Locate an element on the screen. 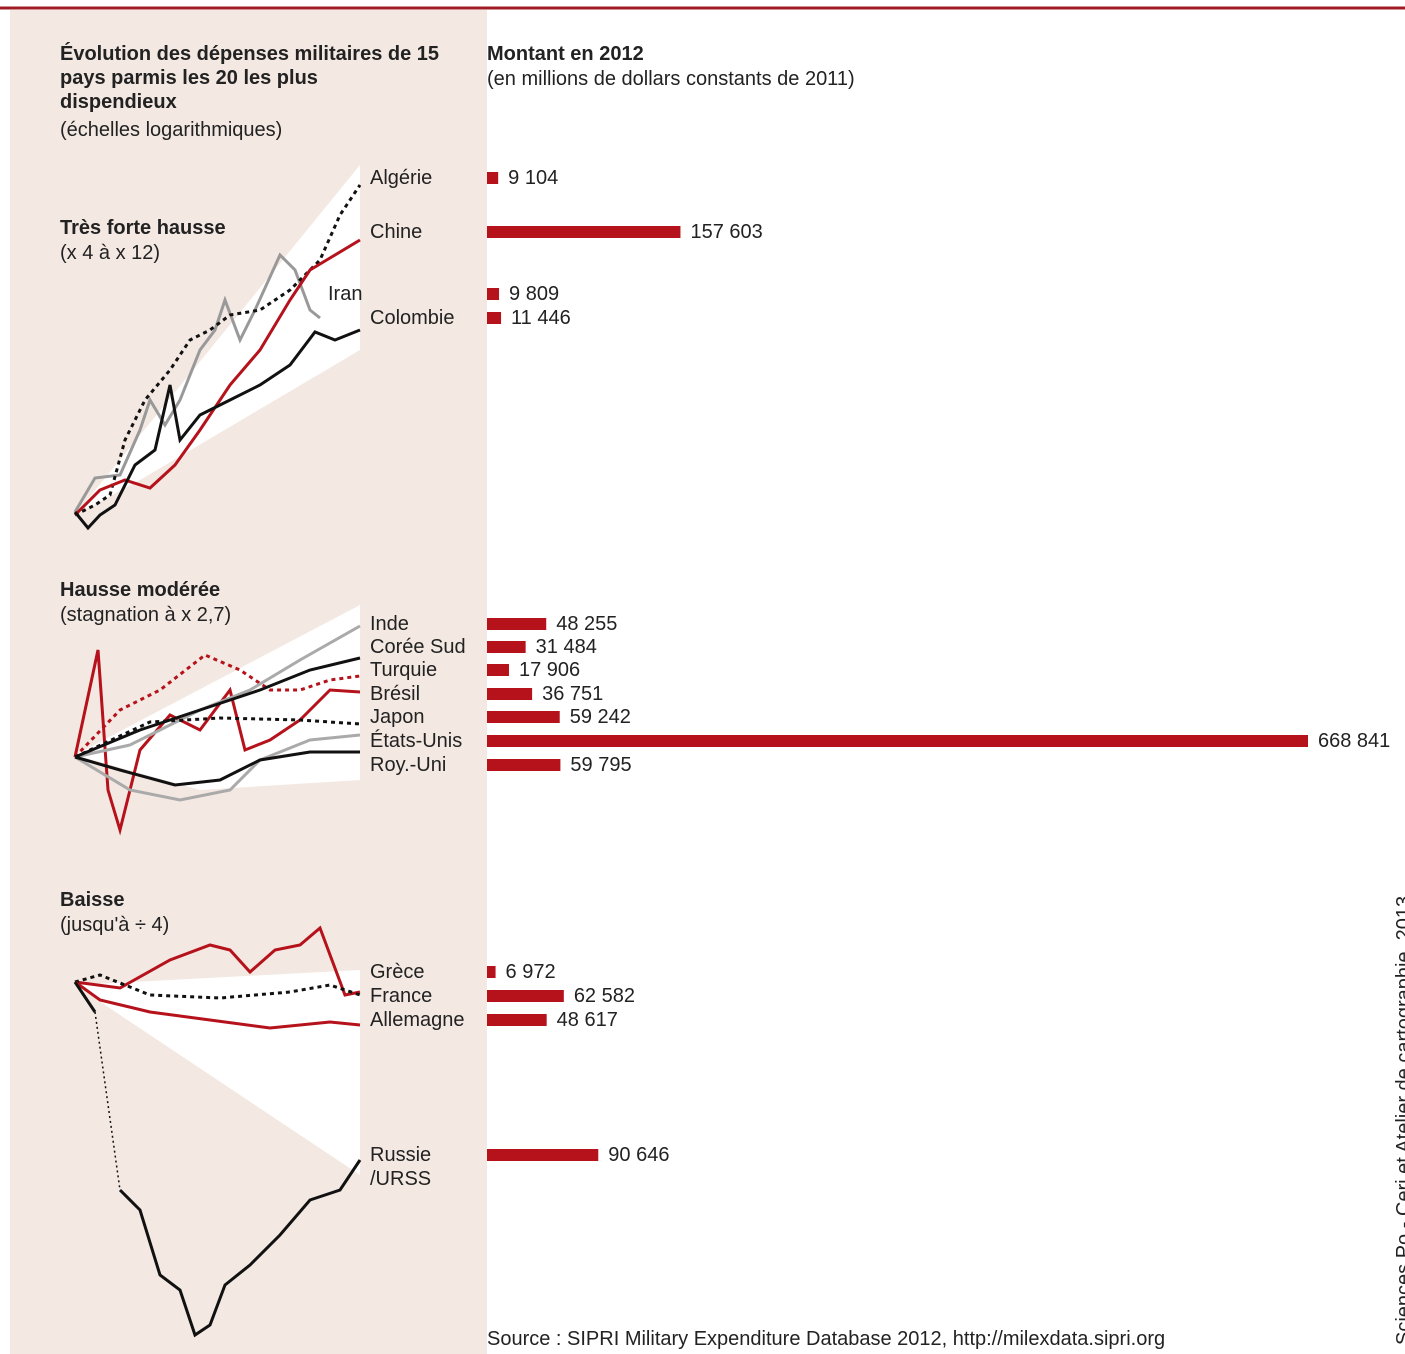  category-label: Algérie is located at coordinates (401, 178).